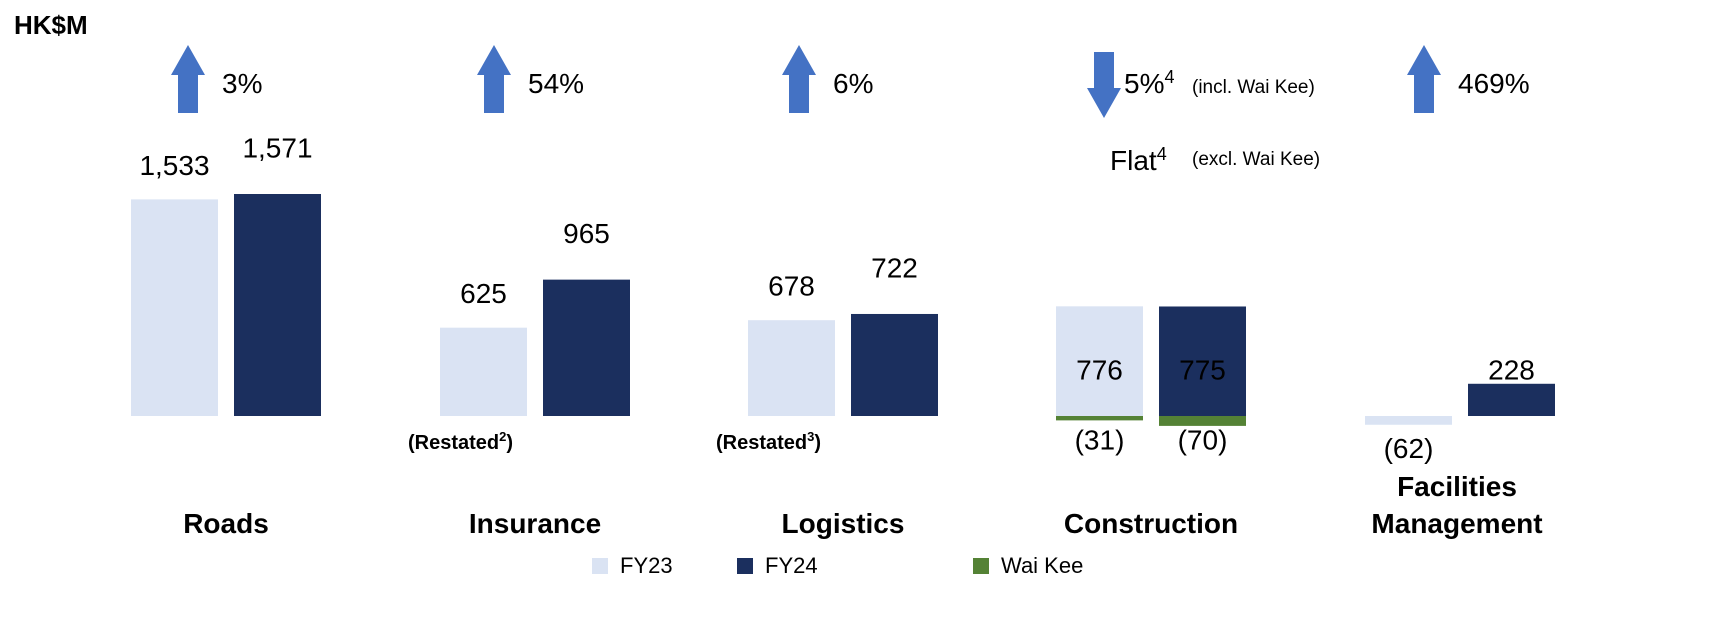  I want to click on change-value: 469%, so click(1494, 83).